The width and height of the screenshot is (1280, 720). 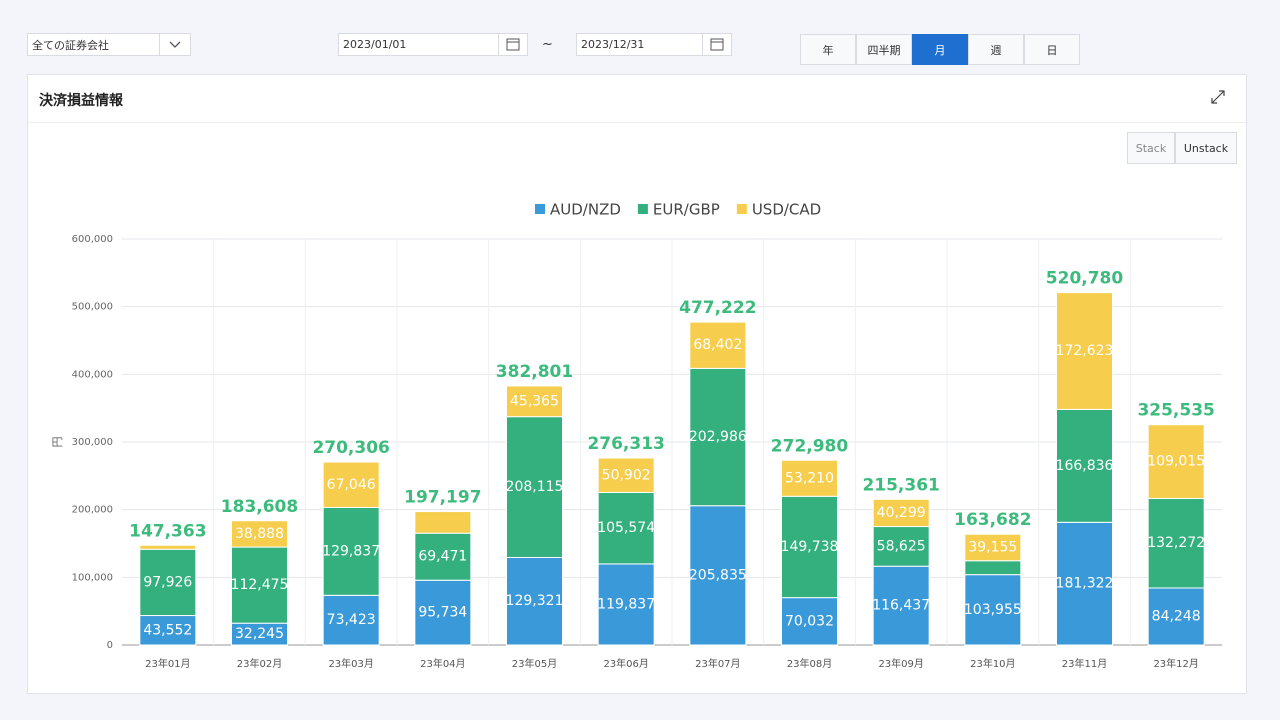 I want to click on segment-label: 129,321, so click(x=535, y=601).